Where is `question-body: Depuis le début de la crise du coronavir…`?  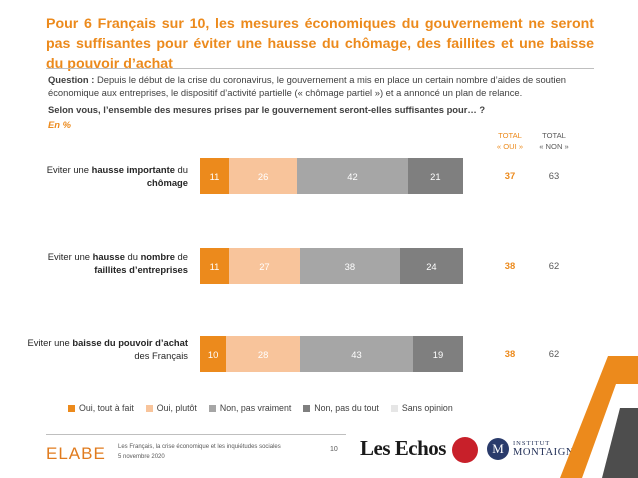
question-body: Depuis le début de la crise du coronavir… is located at coordinates (307, 86).